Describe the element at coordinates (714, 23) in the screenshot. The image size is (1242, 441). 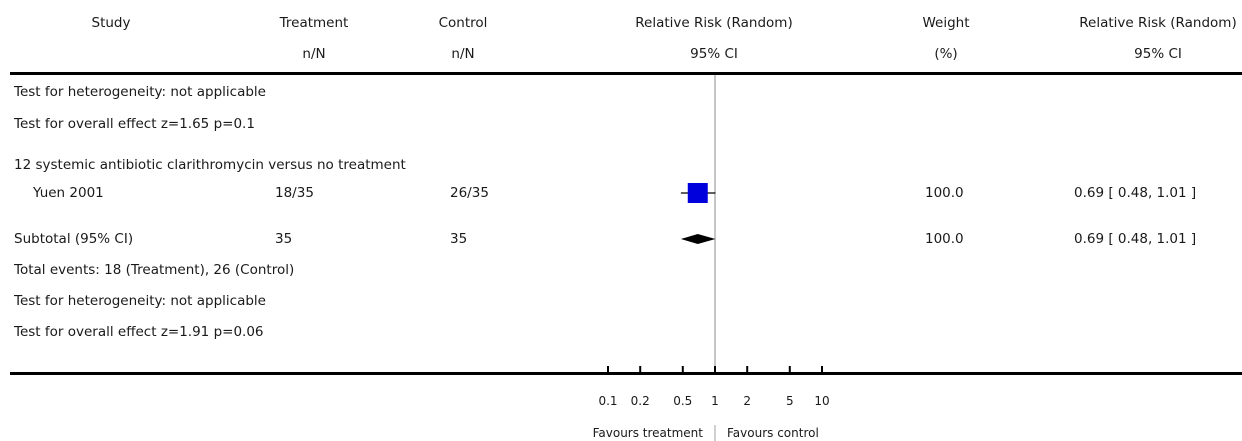
I see `header-relative-risk: Relative Risk (Random)` at that location.